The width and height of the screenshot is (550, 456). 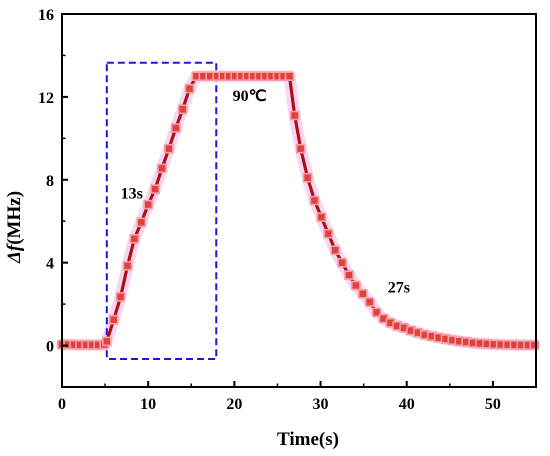 What do you see at coordinates (50, 264) in the screenshot?
I see `y-tick-label: 4` at bounding box center [50, 264].